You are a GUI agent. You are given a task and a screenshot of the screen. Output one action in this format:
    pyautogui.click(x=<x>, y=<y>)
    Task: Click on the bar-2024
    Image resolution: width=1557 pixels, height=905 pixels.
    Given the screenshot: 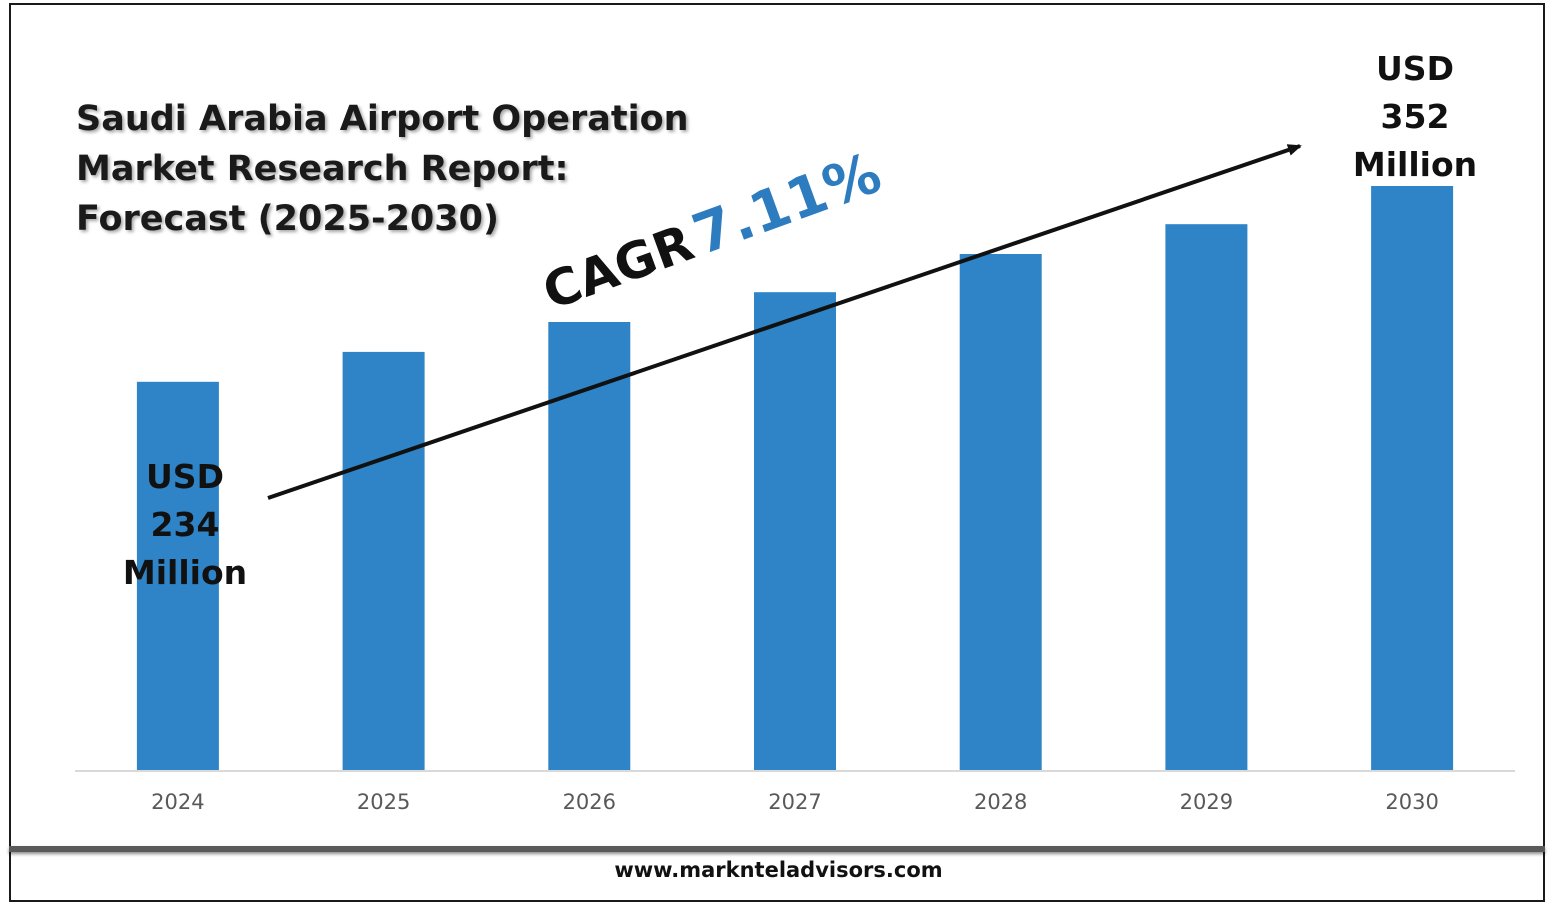 What is the action you would take?
    pyautogui.click(x=177, y=575)
    